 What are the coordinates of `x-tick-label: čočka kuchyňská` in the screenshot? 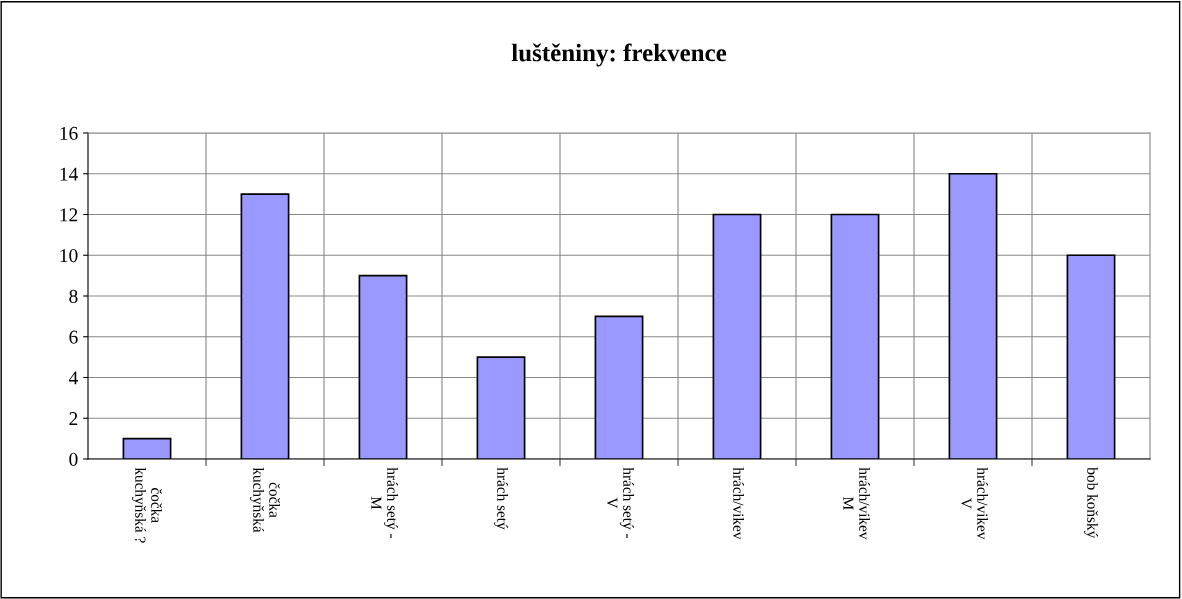 It's located at (265, 500).